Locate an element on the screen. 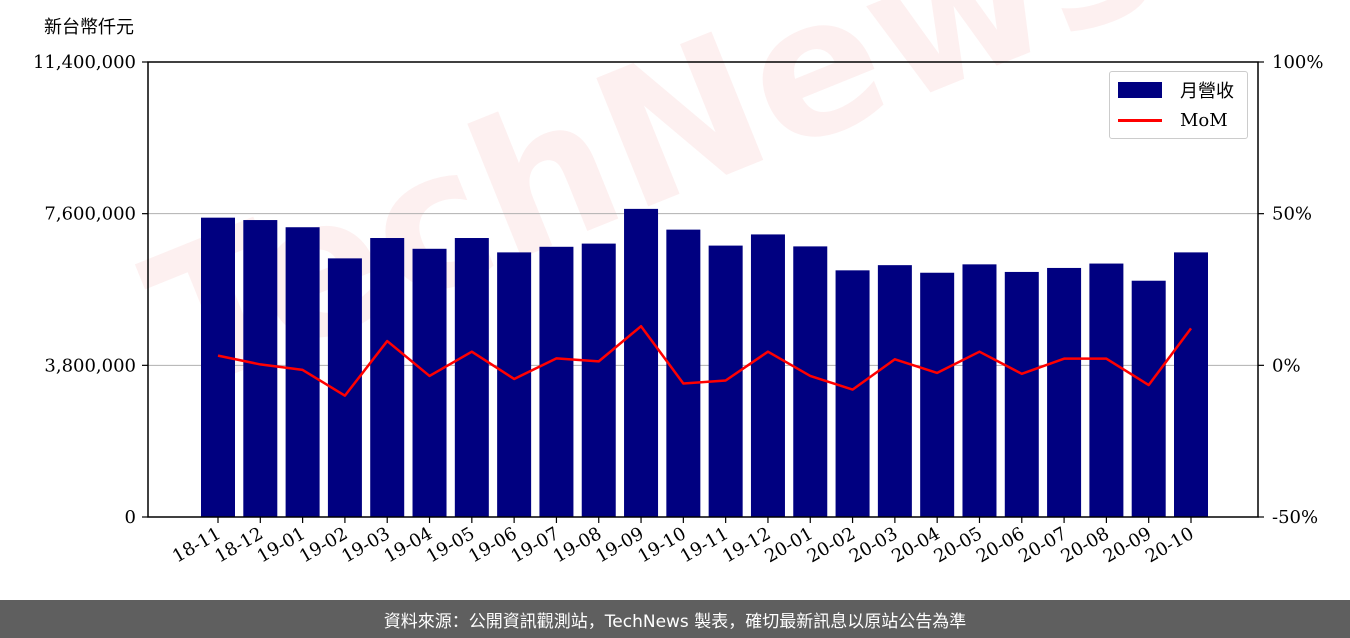  left-tick-label: 0 is located at coordinates (130, 517).